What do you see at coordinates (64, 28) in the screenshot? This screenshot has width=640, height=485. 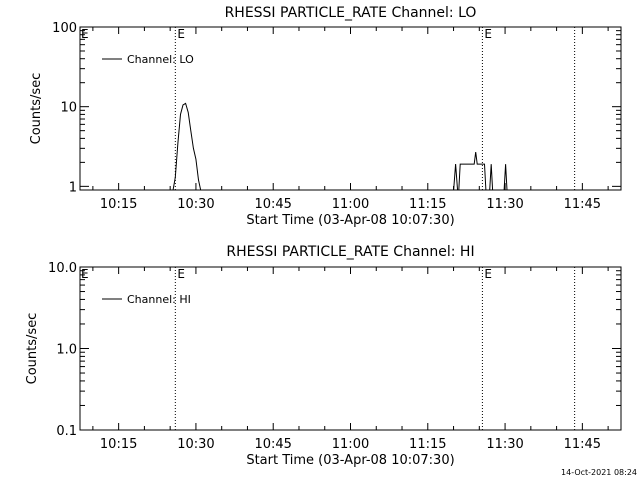 I see `y-tick-label: 100` at bounding box center [64, 28].